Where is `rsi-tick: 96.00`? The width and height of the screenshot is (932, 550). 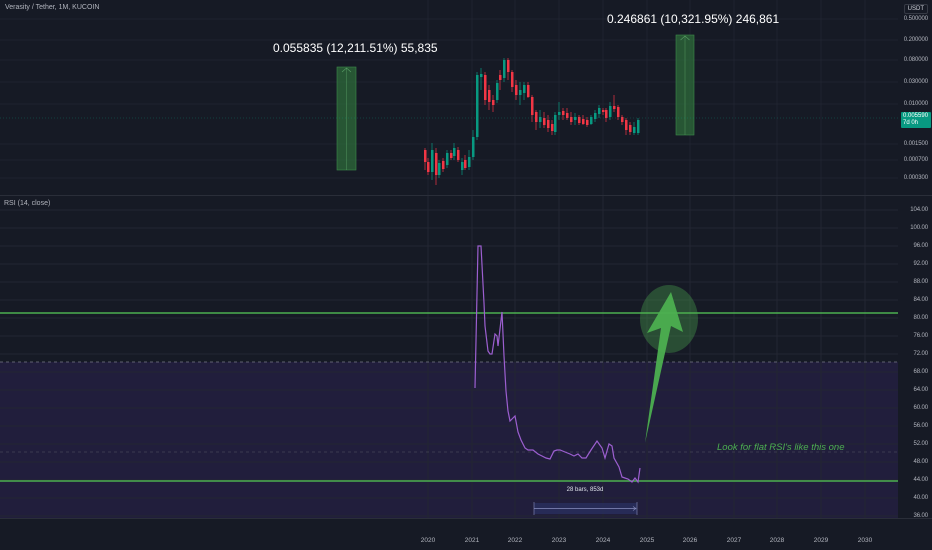 rsi-tick: 96.00 is located at coordinates (920, 246).